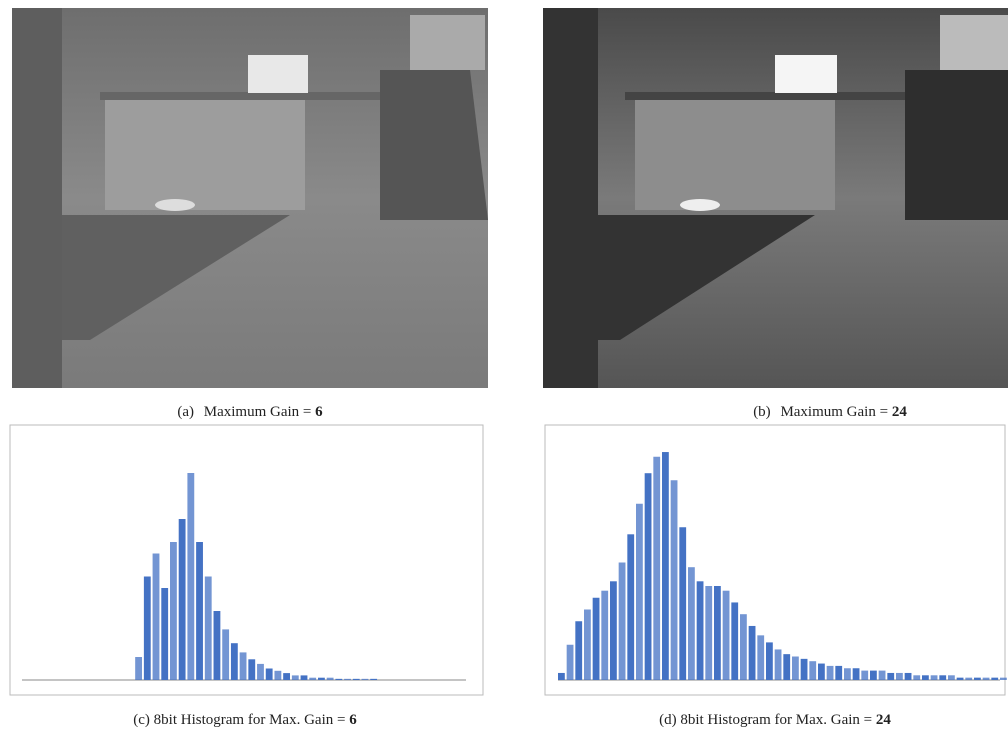 This screenshot has height=733, width=1008. I want to click on caption-b: (b) Maximum Gain = 24, so click(830, 412).